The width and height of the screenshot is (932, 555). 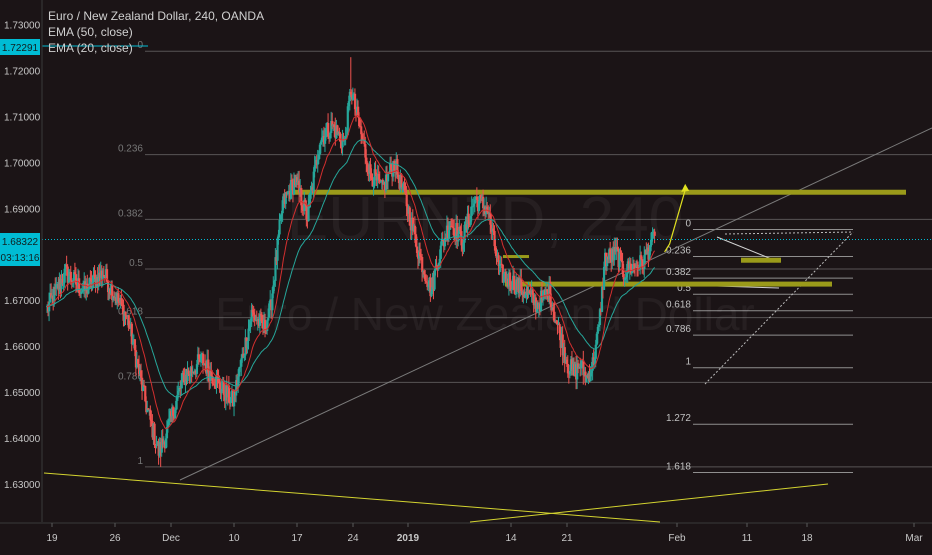 What do you see at coordinates (598, 238) in the screenshot?
I see `support-resistance-levels` at bounding box center [598, 238].